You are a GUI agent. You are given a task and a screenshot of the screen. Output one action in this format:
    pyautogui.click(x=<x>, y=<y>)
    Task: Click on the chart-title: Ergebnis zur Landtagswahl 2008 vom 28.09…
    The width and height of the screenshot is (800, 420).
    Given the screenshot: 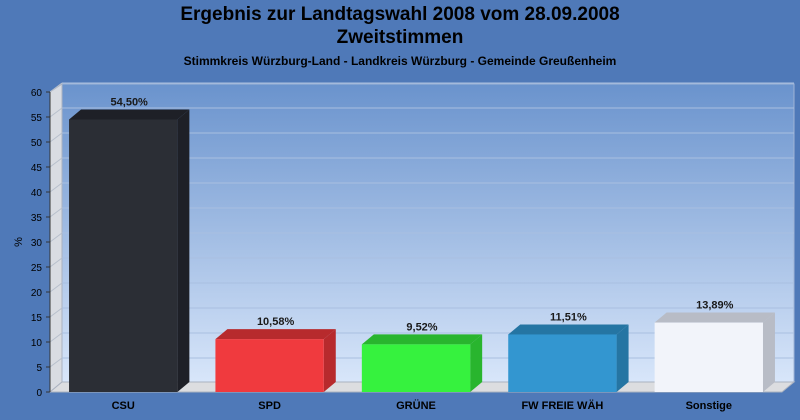 What is the action you would take?
    pyautogui.click(x=400, y=14)
    